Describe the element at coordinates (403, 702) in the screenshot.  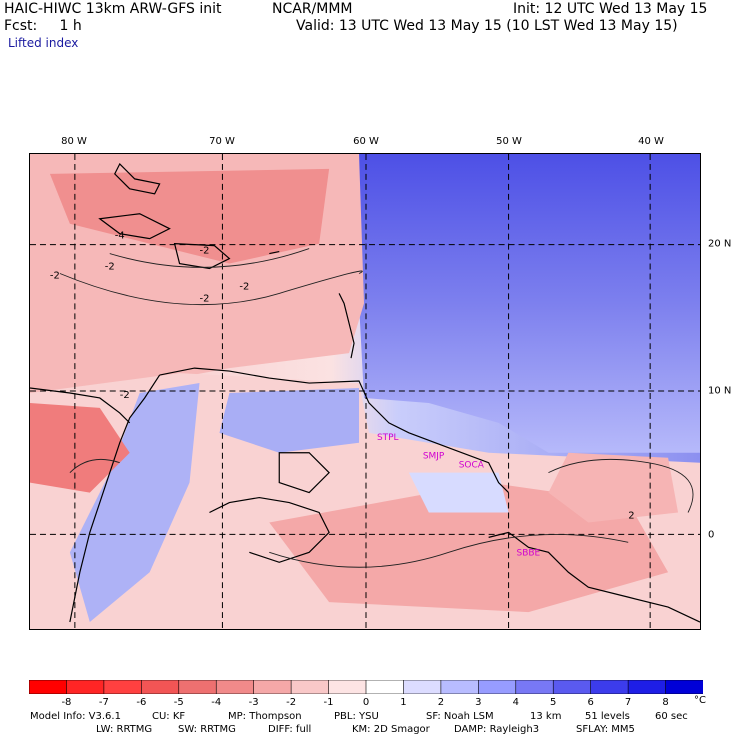
I see `colorbar-tick-label: 1` at that location.